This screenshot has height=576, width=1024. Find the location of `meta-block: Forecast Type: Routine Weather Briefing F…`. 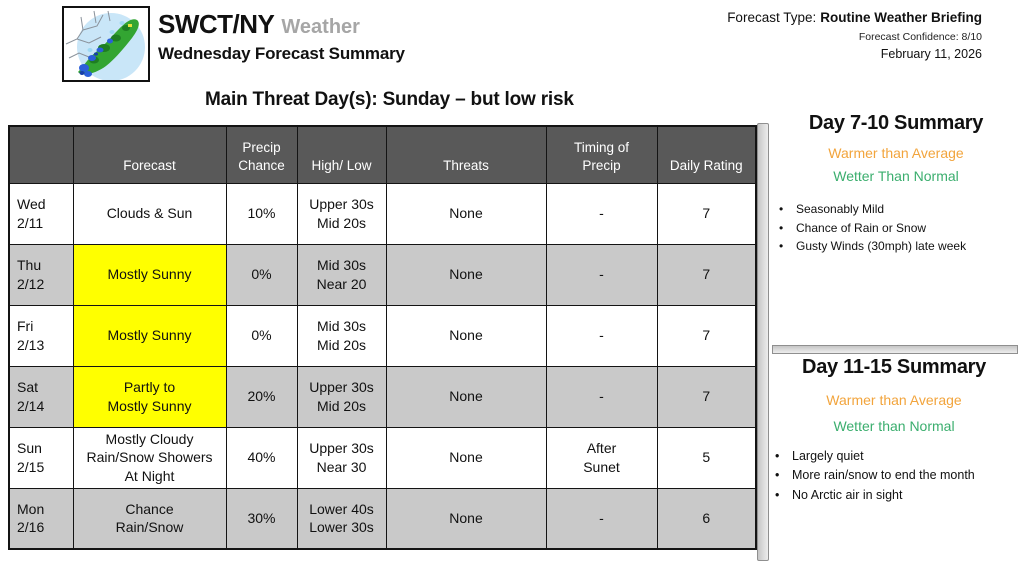

meta-block: Forecast Type: Routine Weather Briefing F… is located at coordinates (854, 35).